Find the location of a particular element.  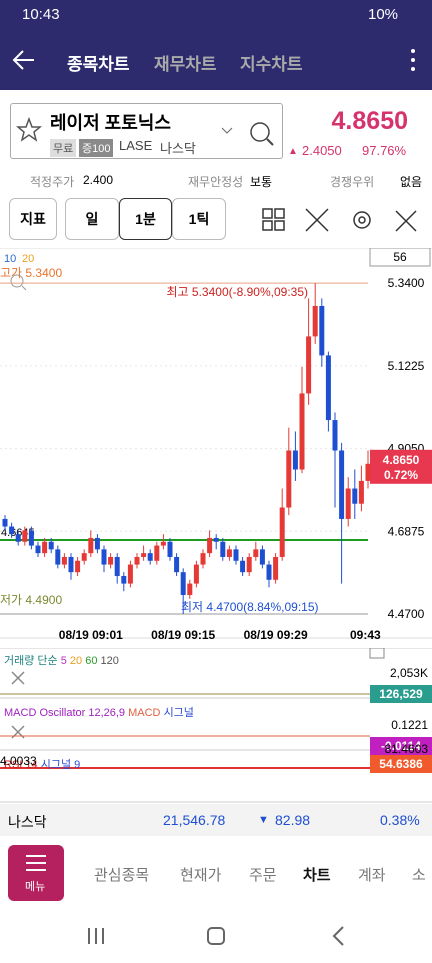

x-tick-label: 09:43 is located at coordinates (365, 635).